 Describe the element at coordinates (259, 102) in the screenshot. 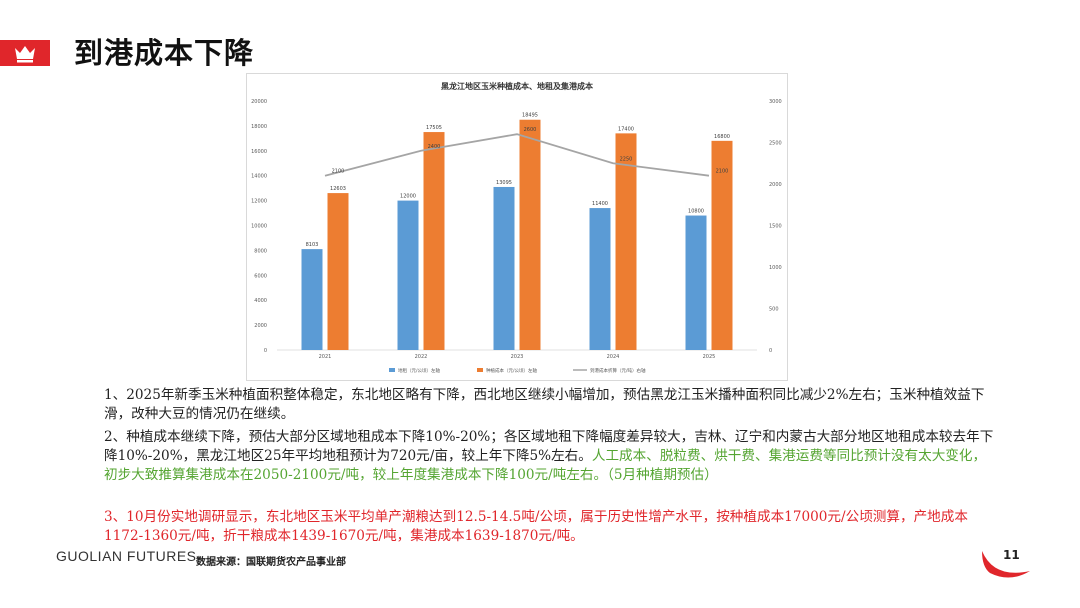

I see `y-left-tick-label: 20000` at that location.